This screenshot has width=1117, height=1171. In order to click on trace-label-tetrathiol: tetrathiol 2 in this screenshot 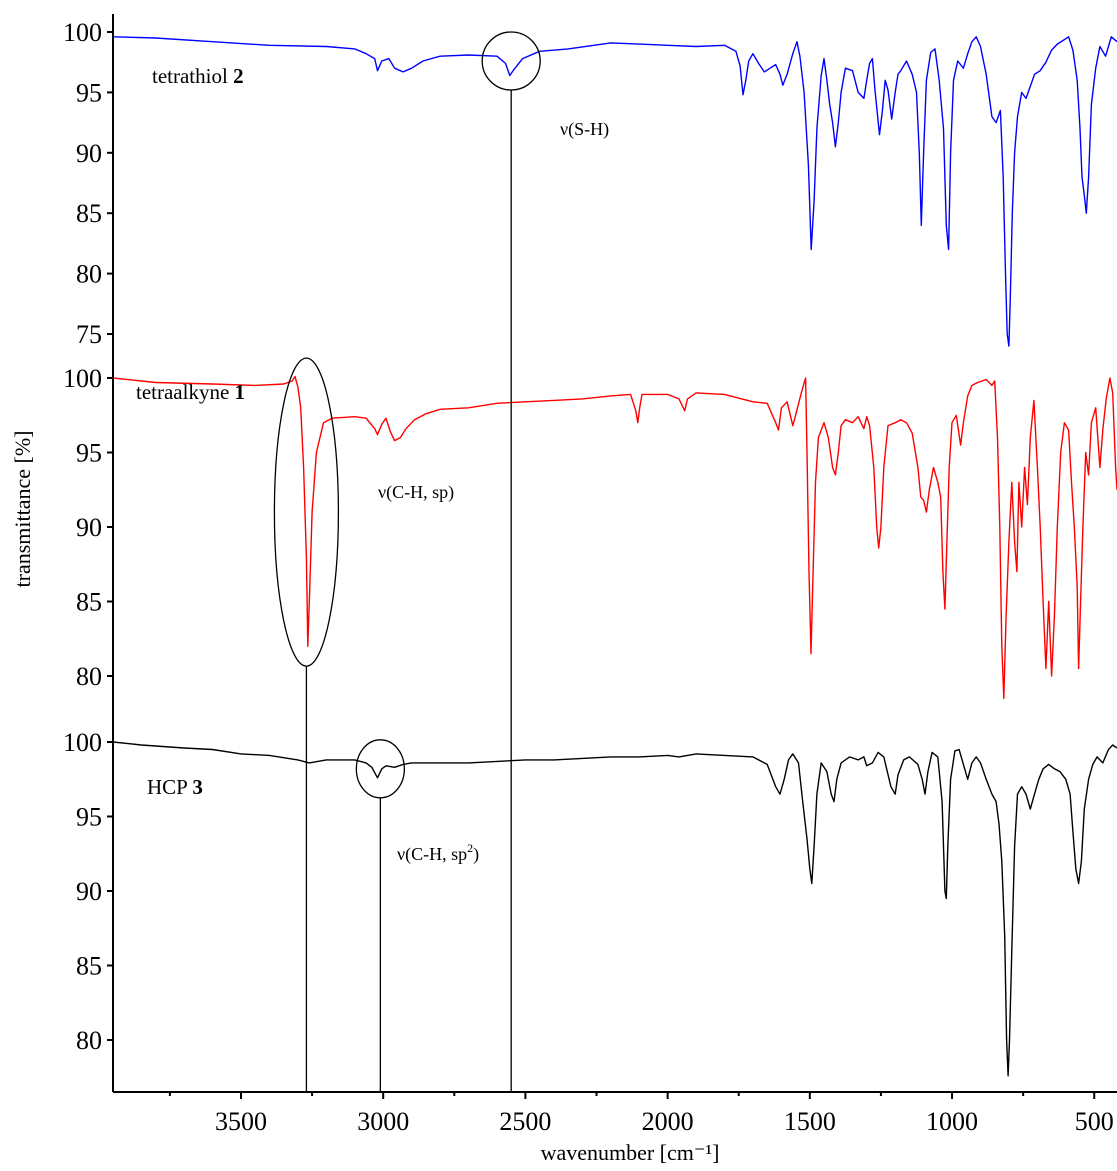, I will do `click(198, 76)`.